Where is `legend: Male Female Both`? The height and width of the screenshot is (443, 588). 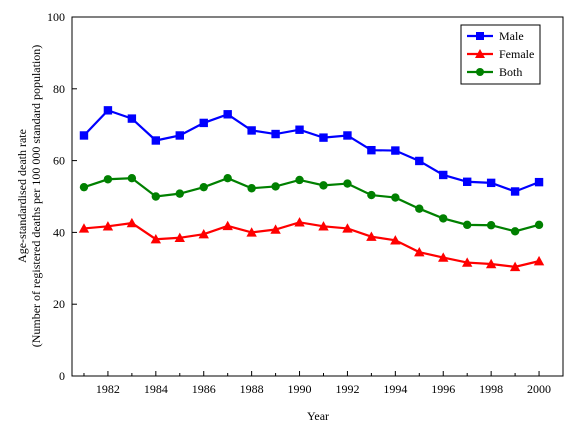 legend: Male Female Both is located at coordinates (500, 54).